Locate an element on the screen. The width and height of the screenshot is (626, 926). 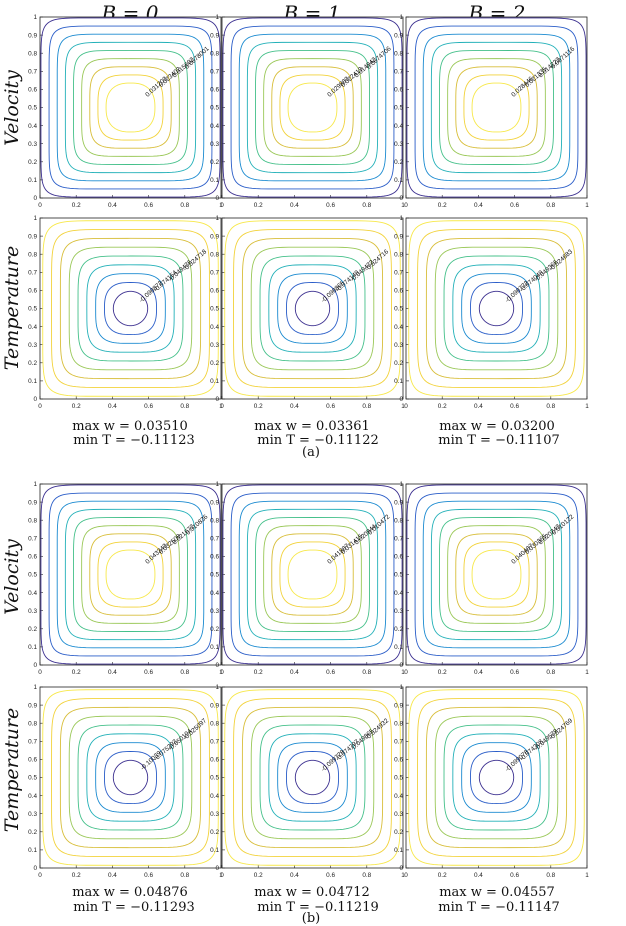
y-tick-label: 0.5 is located at coordinates (32, 108).